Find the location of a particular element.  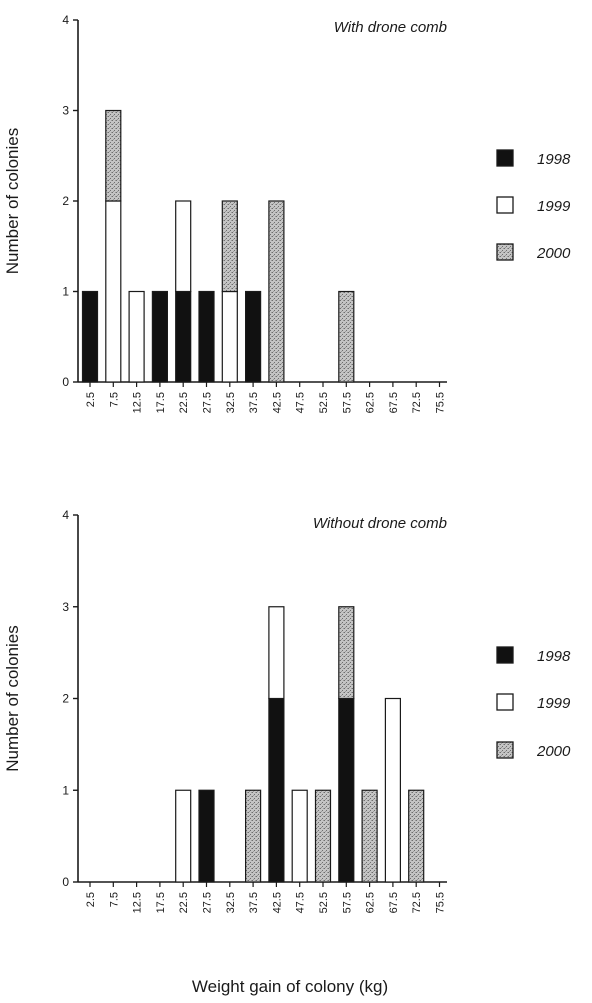

panel-title: With drone comb is located at coordinates (390, 27).